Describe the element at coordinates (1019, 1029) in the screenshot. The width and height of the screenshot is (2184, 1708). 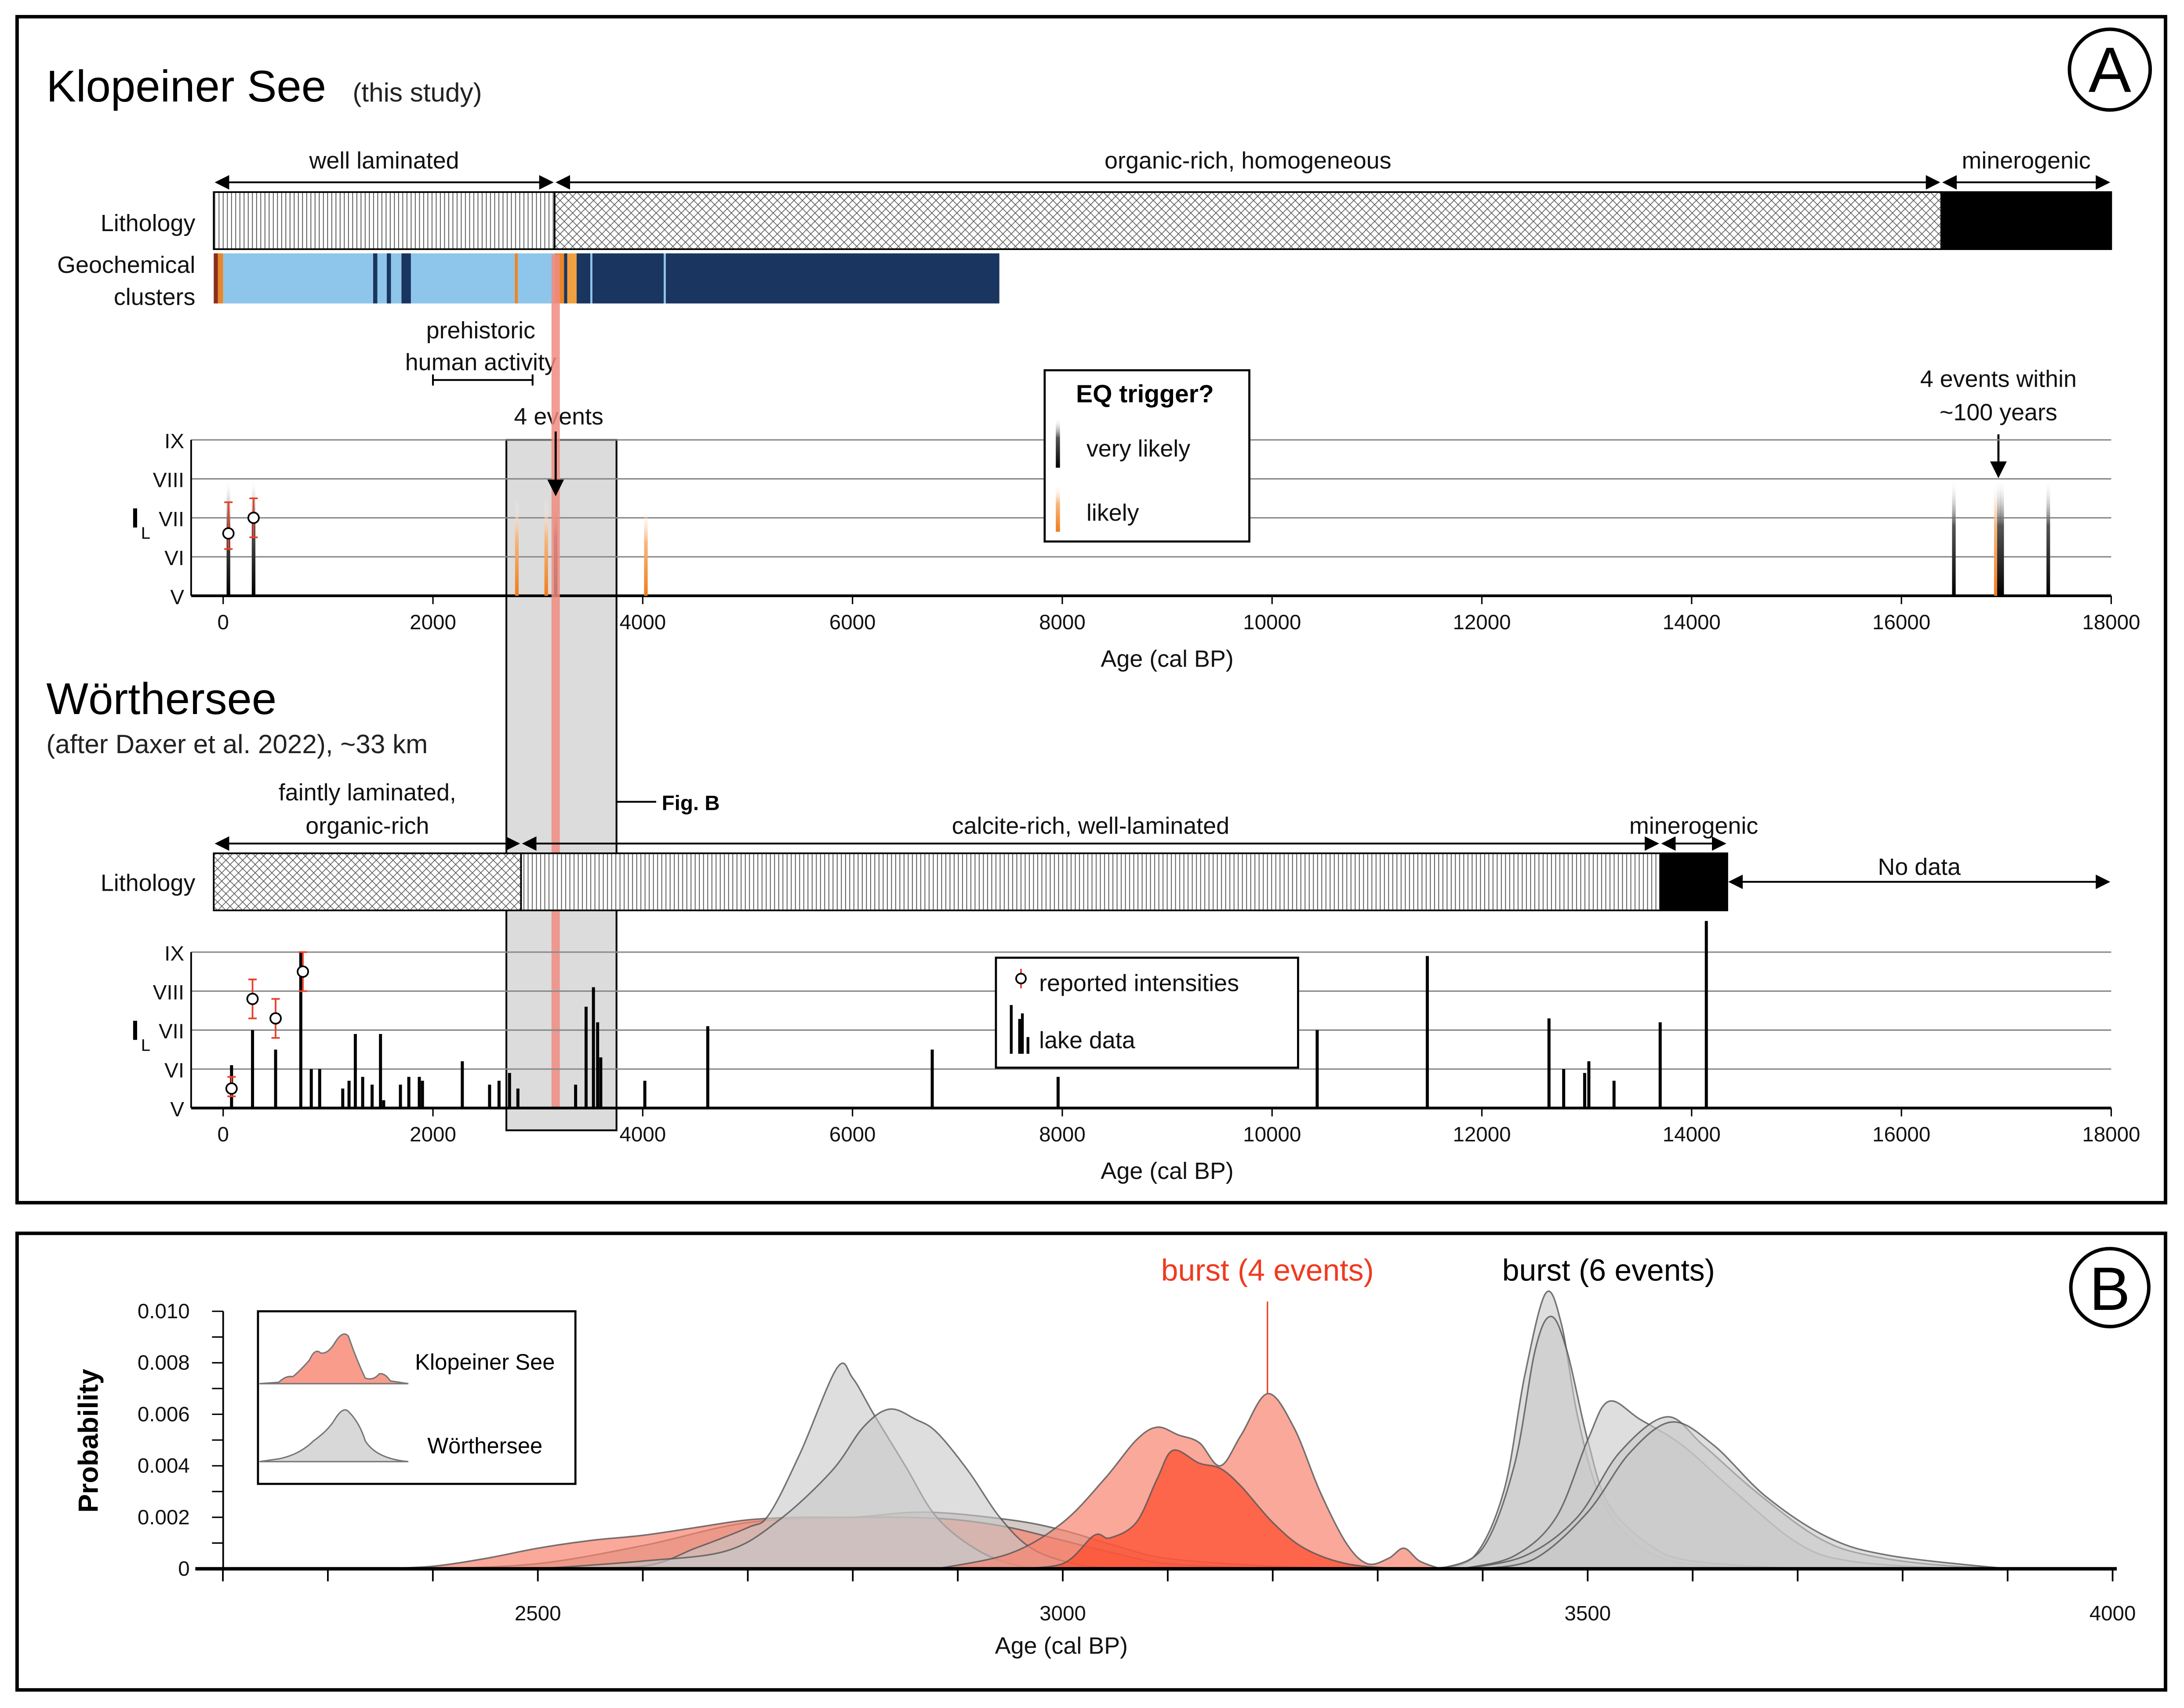
I see `lake-data-symbol` at that location.